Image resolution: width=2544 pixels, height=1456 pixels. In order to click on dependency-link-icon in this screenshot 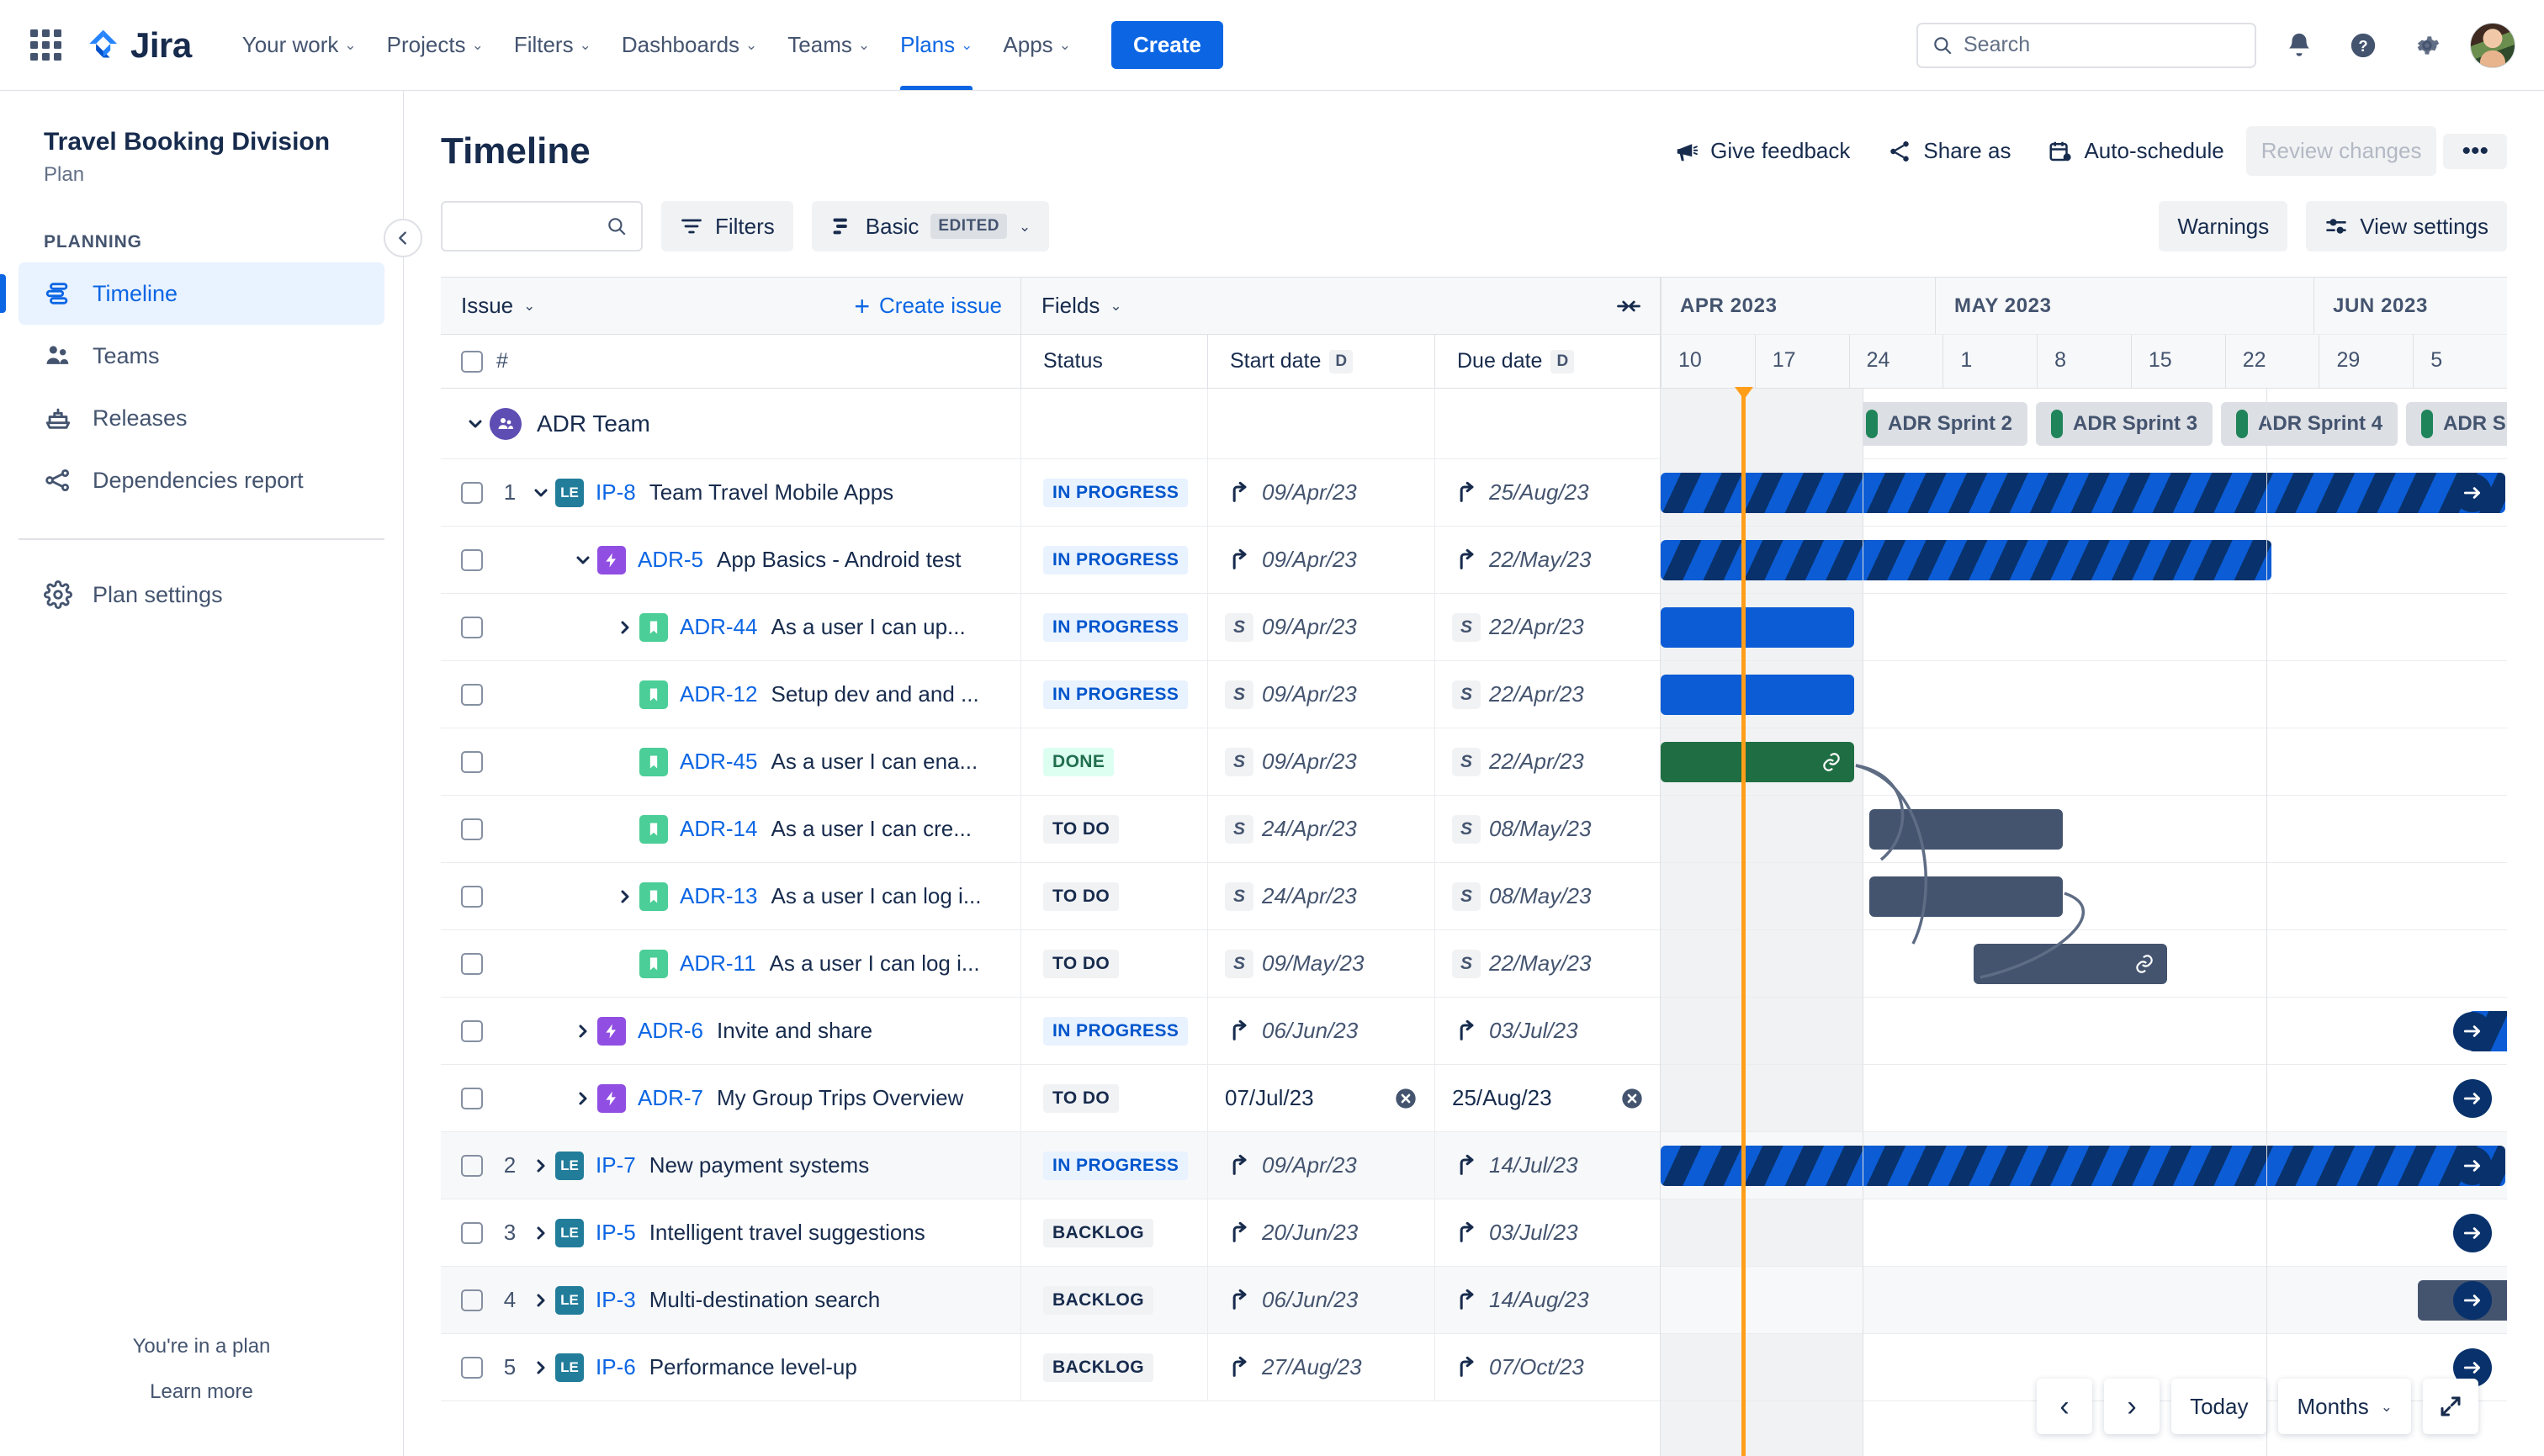, I will do `click(1831, 762)`.